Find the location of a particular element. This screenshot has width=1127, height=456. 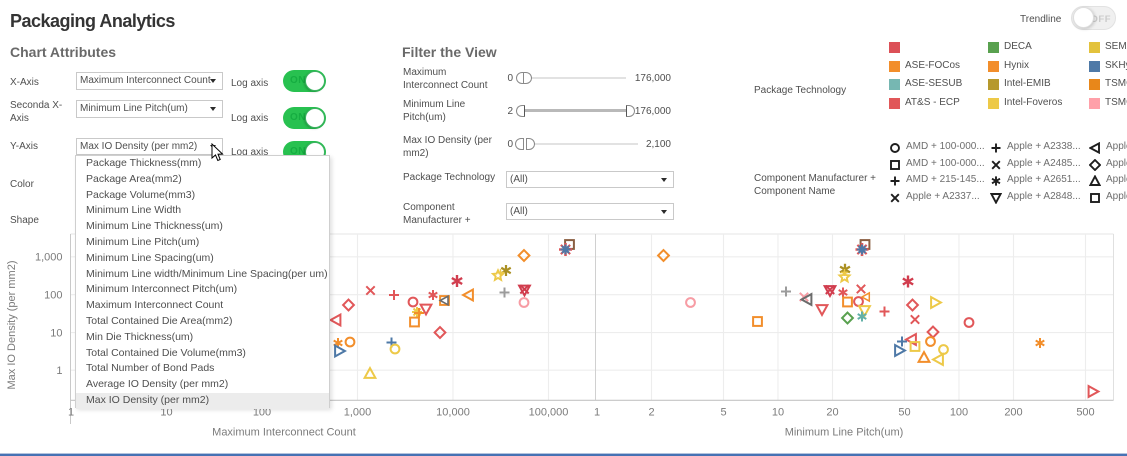

svg-text: 10,000 is located at coordinates (453, 413).